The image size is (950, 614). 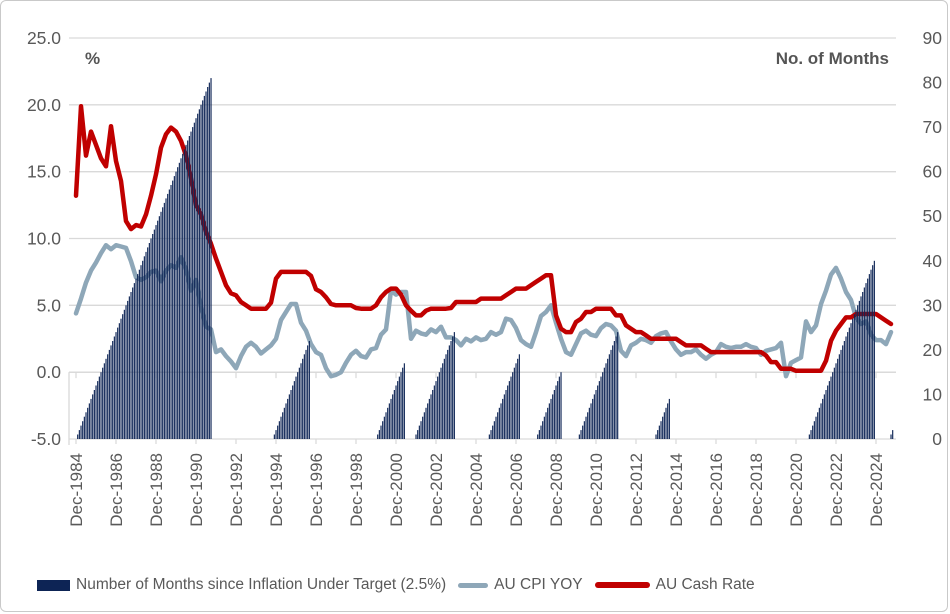 What do you see at coordinates (538, 584) in the screenshot?
I see `legend-label-cpi: AU CPI YOY` at bounding box center [538, 584].